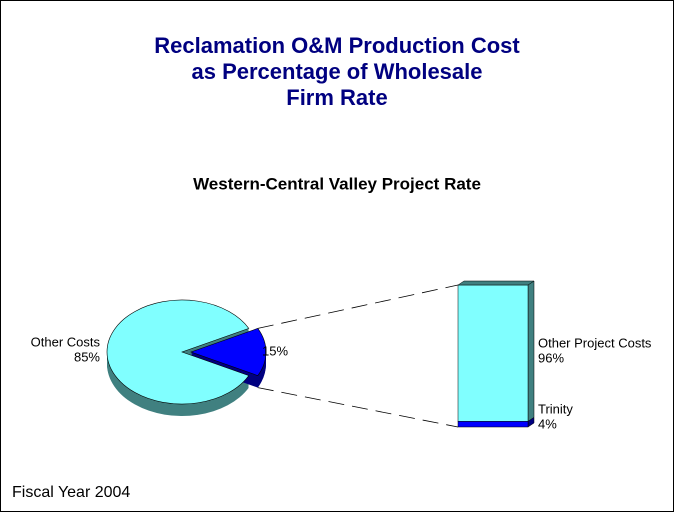  What do you see at coordinates (595, 343) in the screenshot?
I see `bar-label: Other Project Costs` at bounding box center [595, 343].